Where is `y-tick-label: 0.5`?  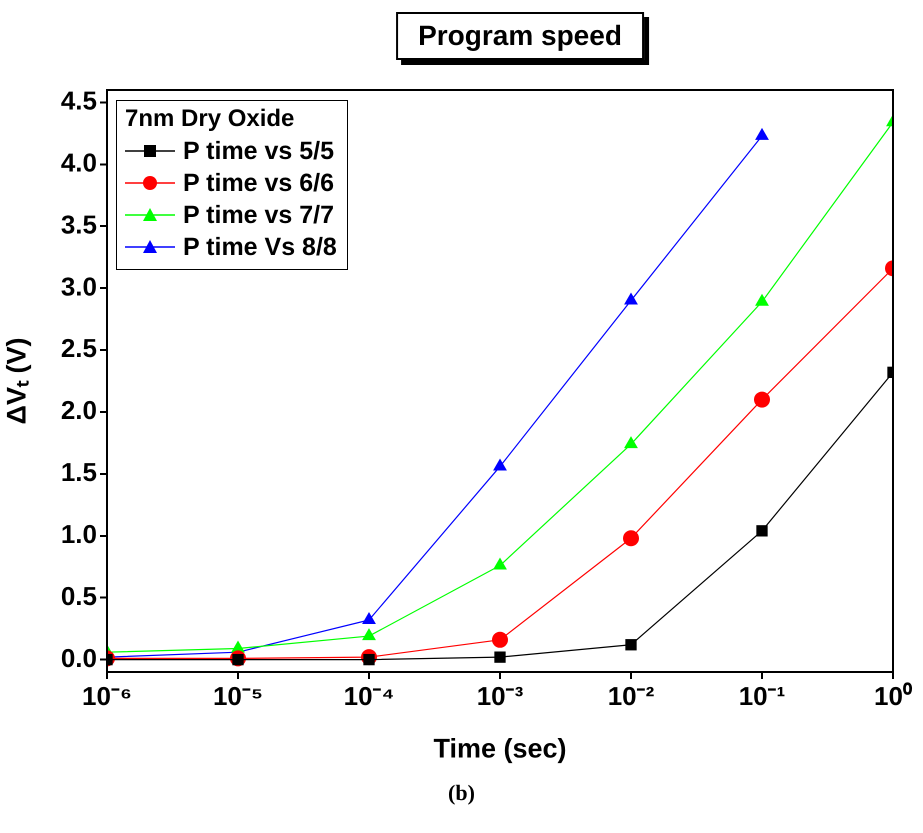 y-tick-label: 0.5 is located at coordinates (78, 595).